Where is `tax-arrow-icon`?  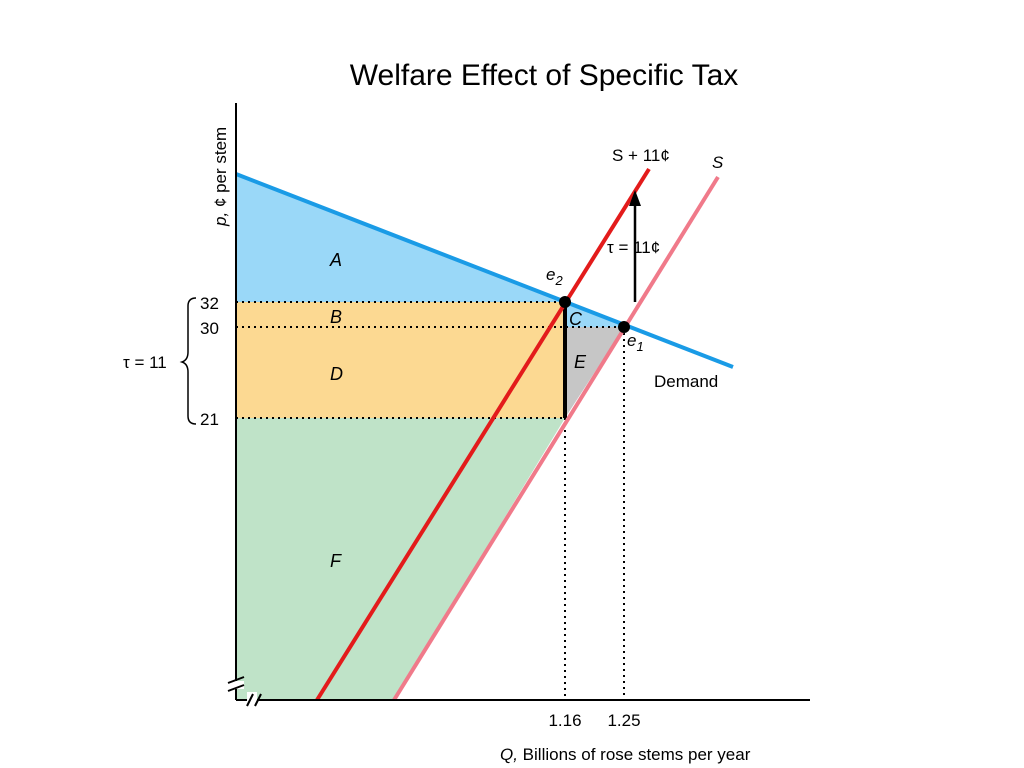 tax-arrow-icon is located at coordinates (635, 246).